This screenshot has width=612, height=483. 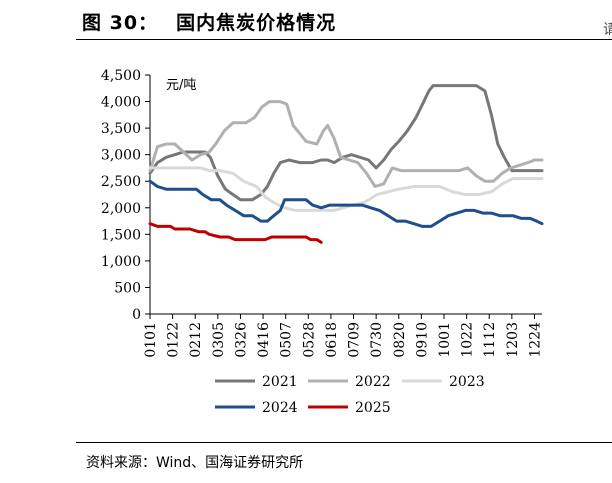 I want to click on y-tick-label: 1,500, so click(x=121, y=235).